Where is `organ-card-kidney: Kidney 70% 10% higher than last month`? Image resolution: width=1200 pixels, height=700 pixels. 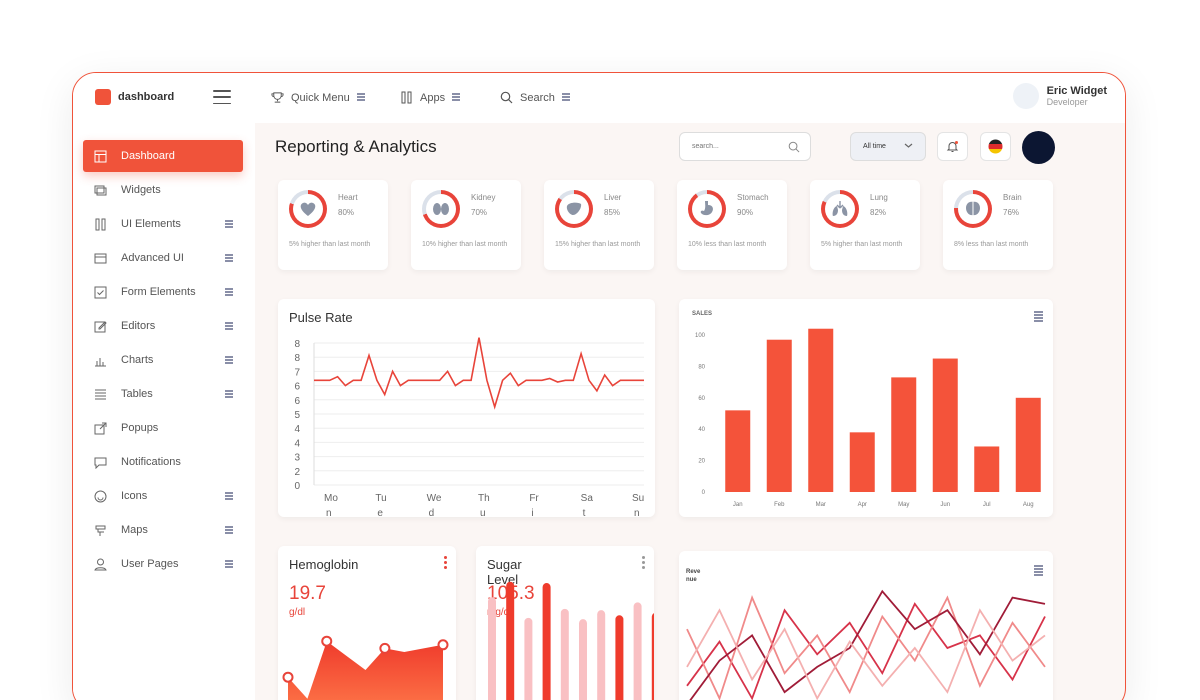 organ-card-kidney: Kidney 70% 10% higher than last month is located at coordinates (466, 225).